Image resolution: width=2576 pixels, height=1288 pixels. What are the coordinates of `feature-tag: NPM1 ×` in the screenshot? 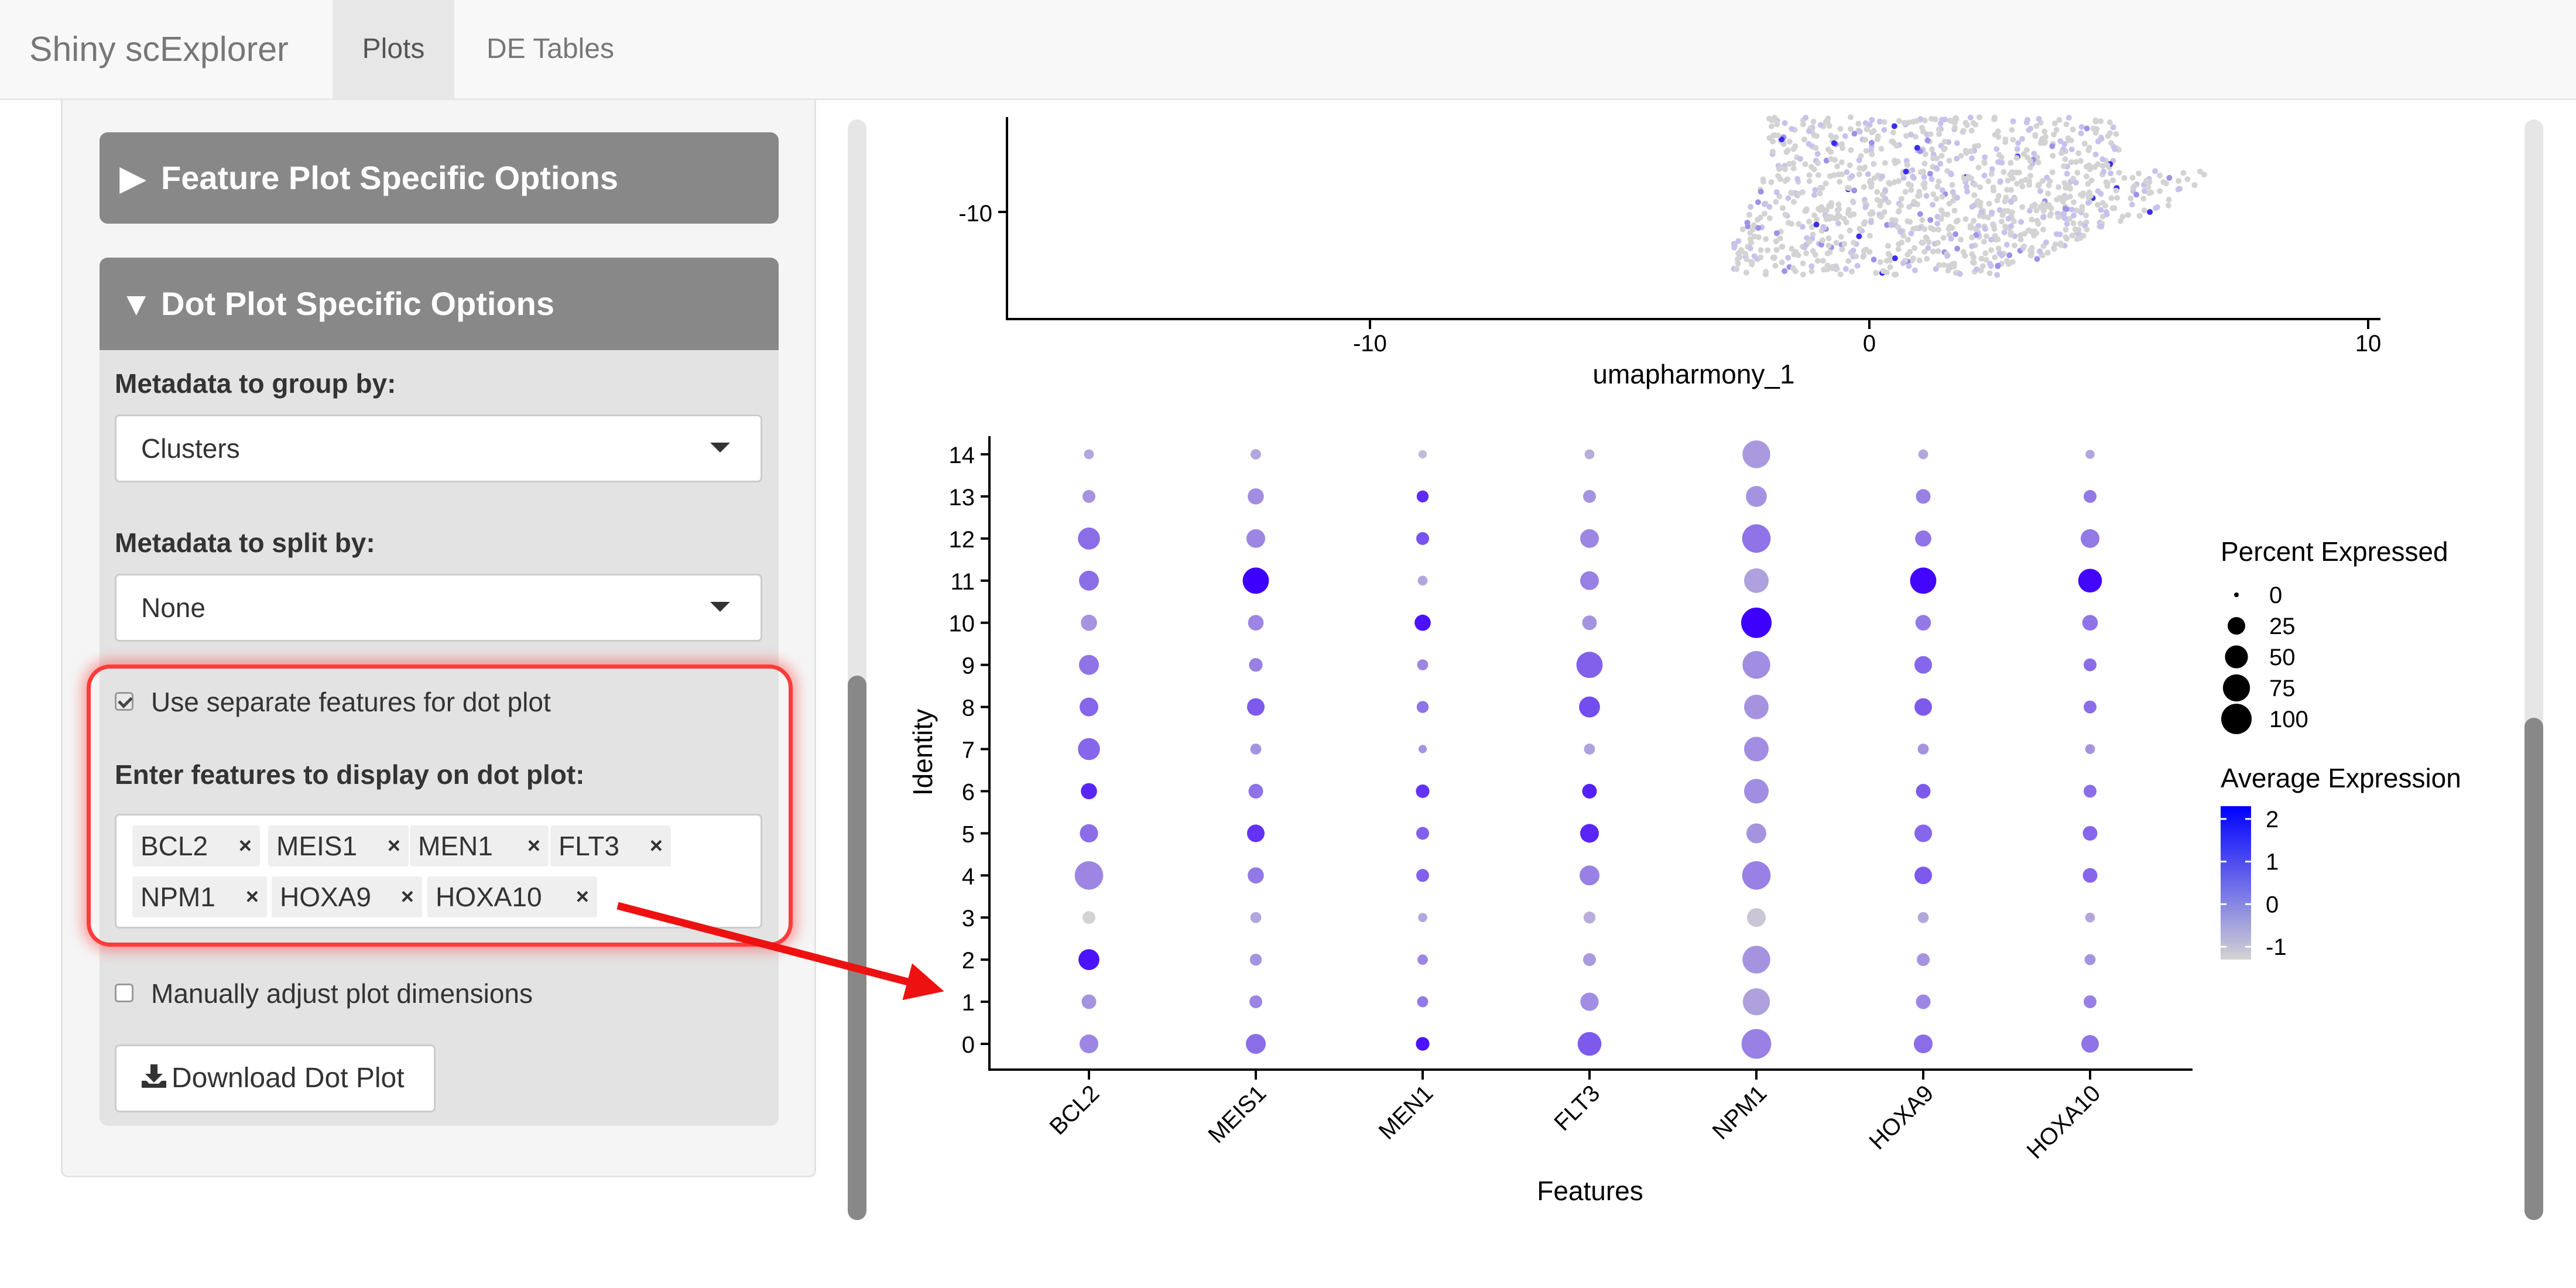 It's located at (199, 896).